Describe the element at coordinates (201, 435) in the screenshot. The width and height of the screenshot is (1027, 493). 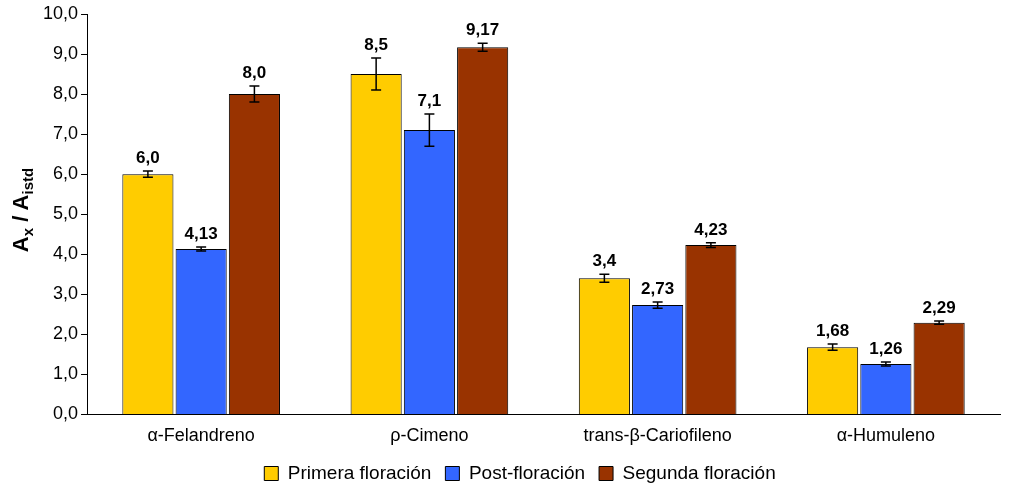
I see `x-tick-label: α-Felandreno` at that location.